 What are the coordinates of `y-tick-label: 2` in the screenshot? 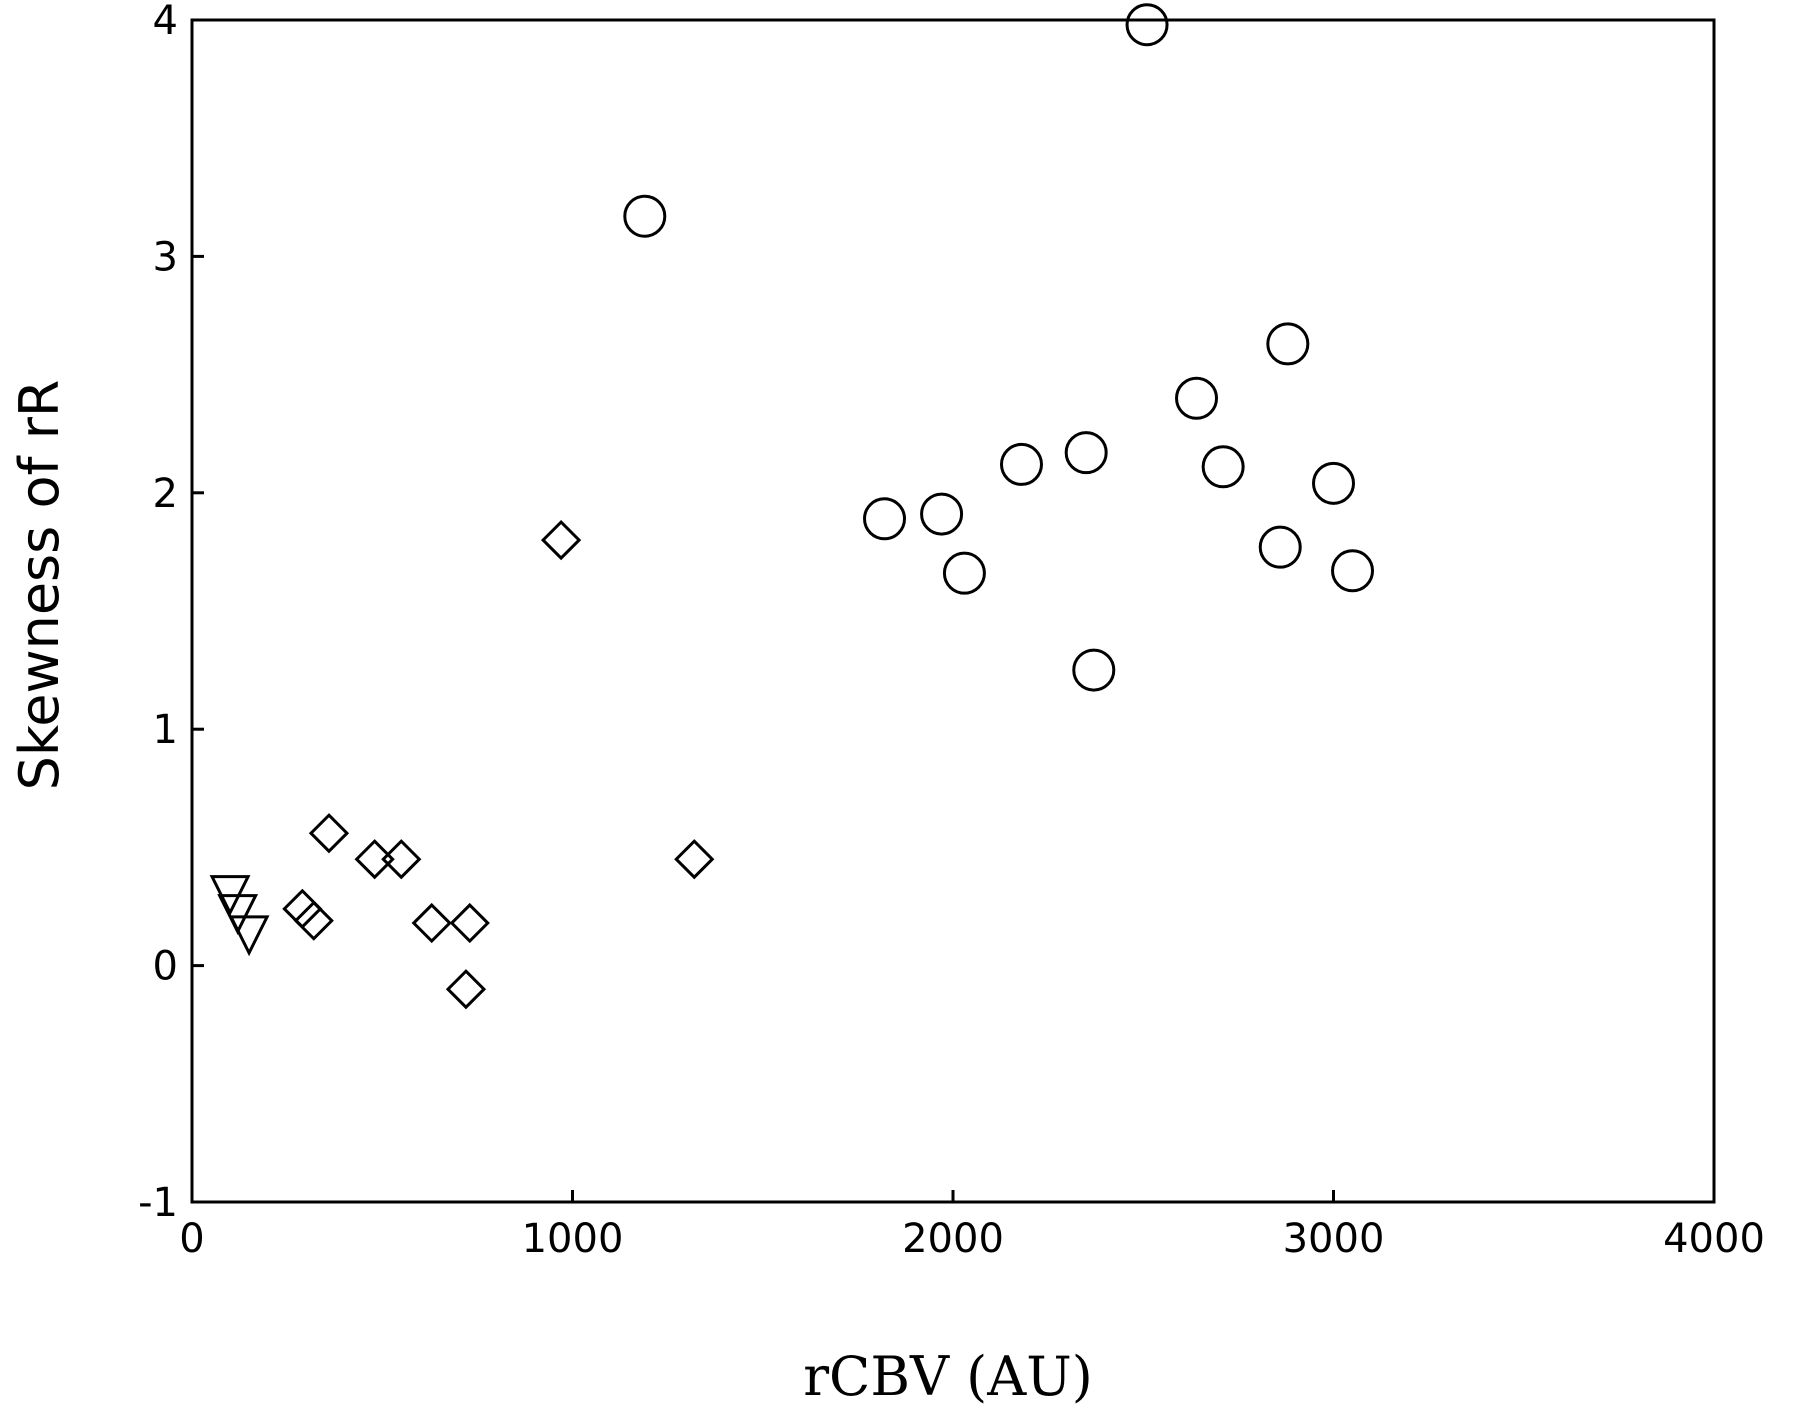 It's located at (165, 494).